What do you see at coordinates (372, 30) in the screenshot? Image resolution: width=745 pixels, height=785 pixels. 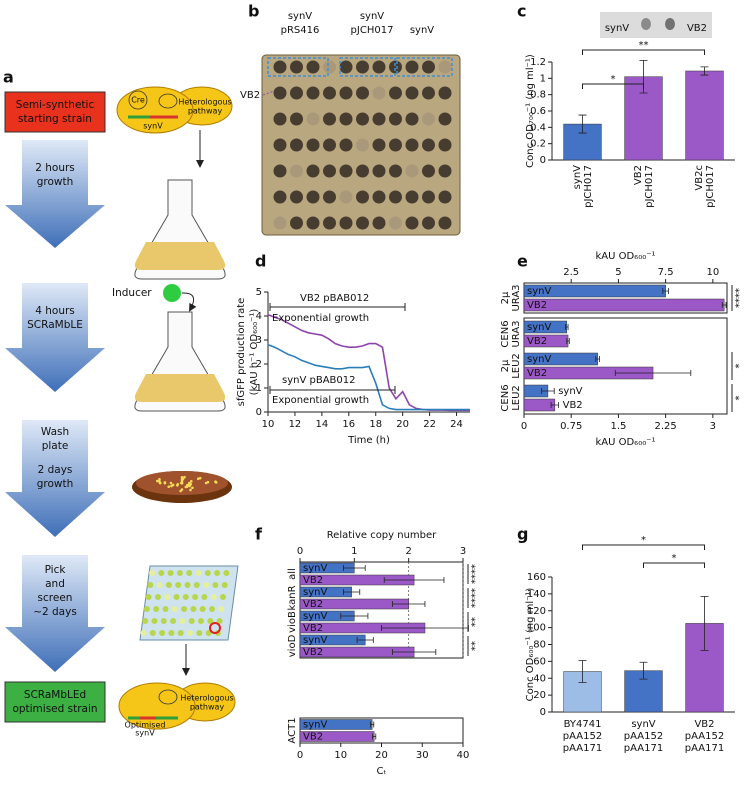 I see `column-label: pJCH017` at bounding box center [372, 30].